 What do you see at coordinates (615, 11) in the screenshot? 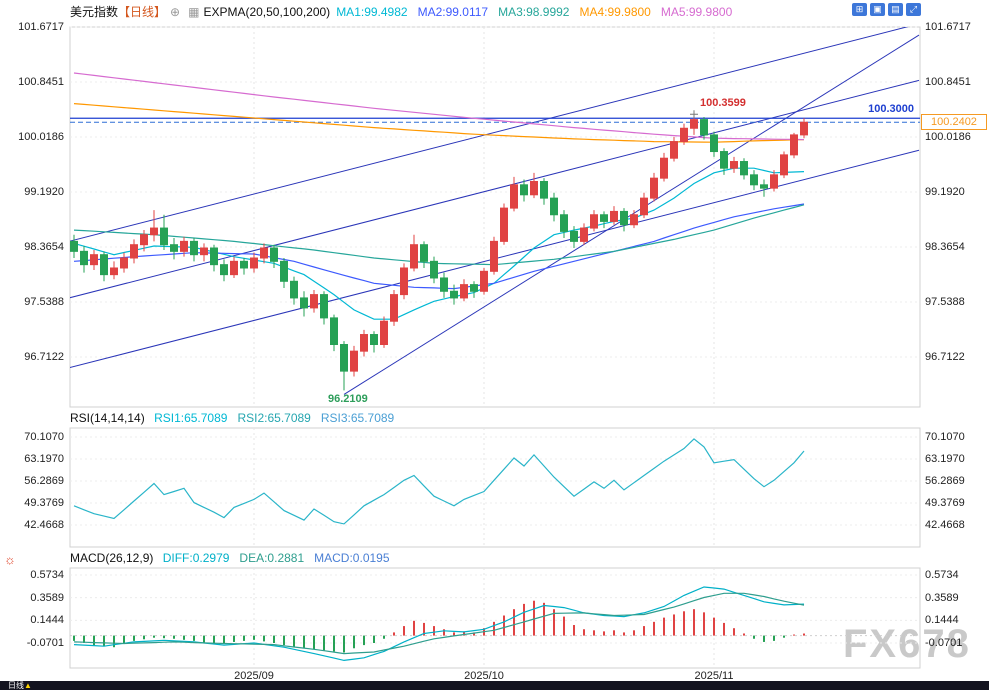
I see `ma-value-label: MA4:99.9800` at bounding box center [615, 11].